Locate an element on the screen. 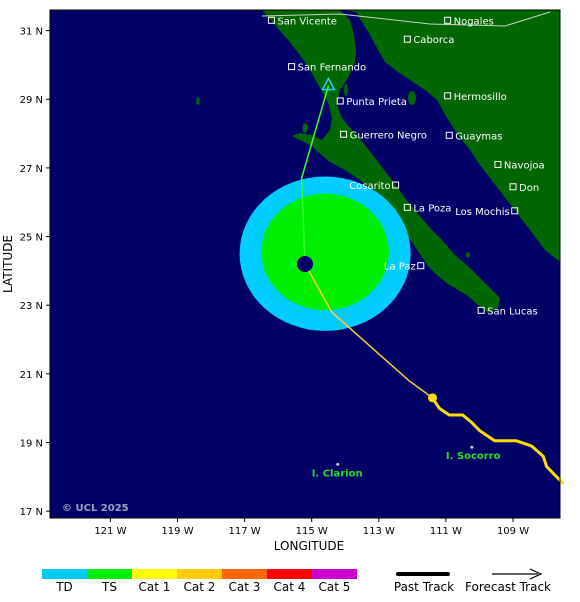 This screenshot has height=602, width=580. legend-categories: TD TS Cat 1 Cat 2 Cat 3 Cat 4 Cat 5 is located at coordinates (199, 581).